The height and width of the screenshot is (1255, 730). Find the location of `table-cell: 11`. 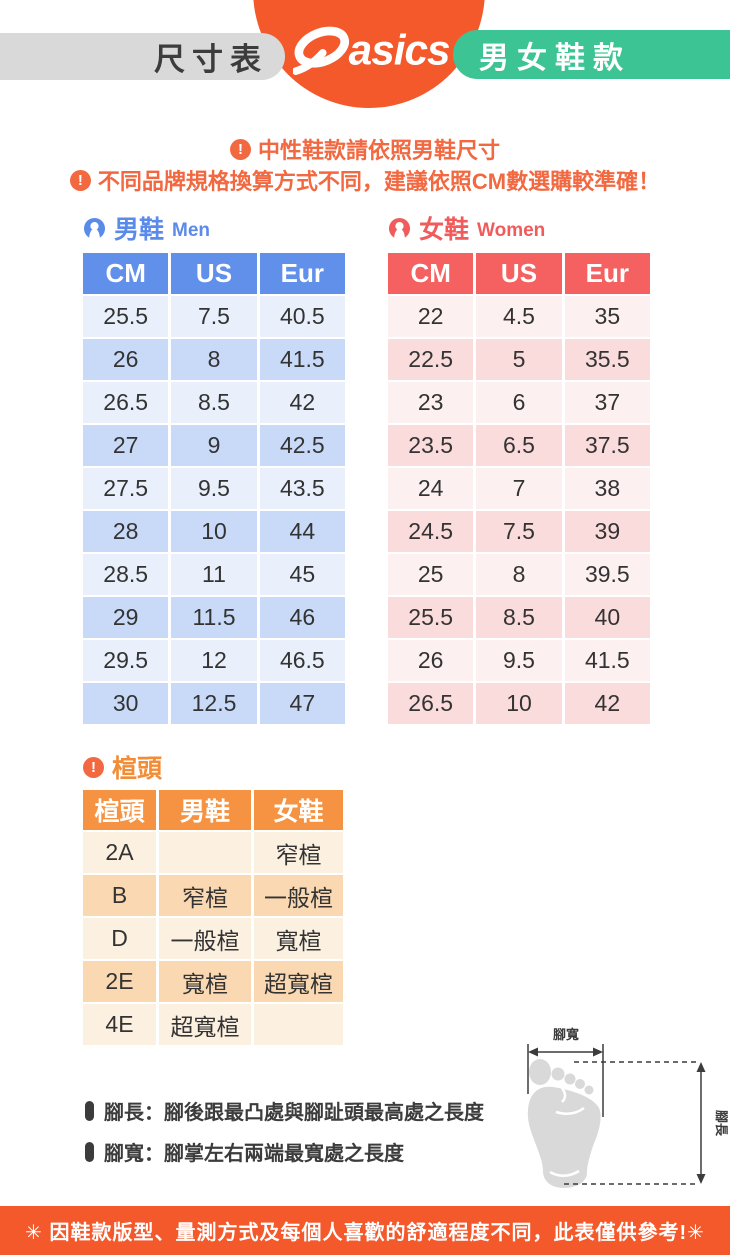

table-cell: 11 is located at coordinates (215, 575).